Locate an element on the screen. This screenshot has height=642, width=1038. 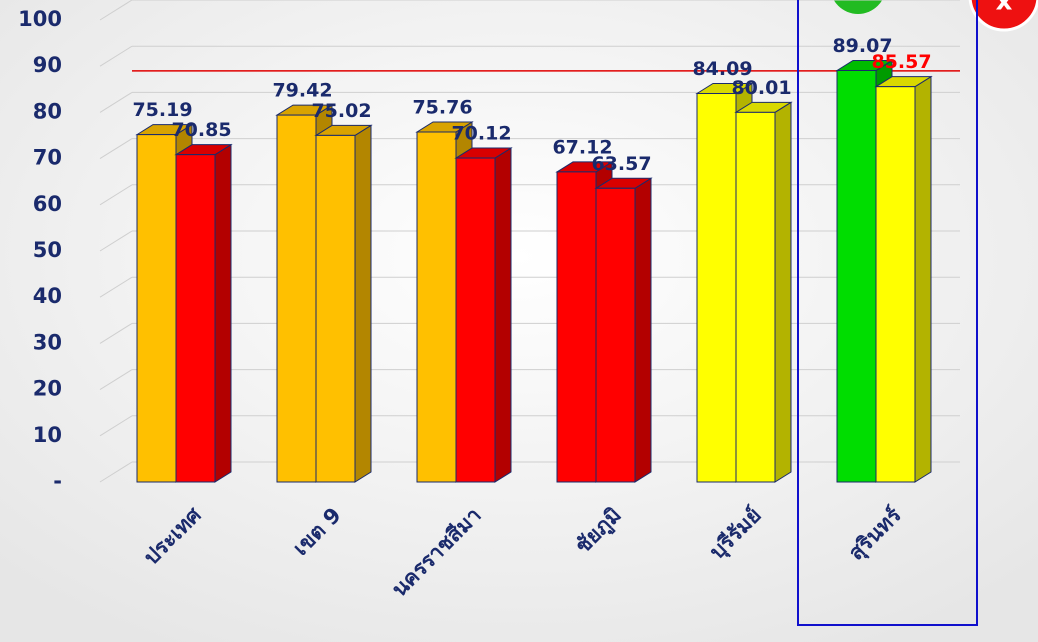
value-label: 75.19 is located at coordinates (162, 110).